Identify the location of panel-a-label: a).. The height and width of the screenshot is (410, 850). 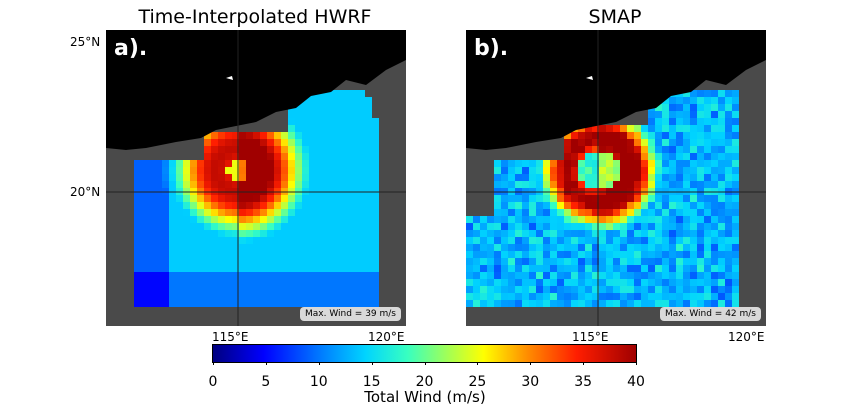
(131, 48).